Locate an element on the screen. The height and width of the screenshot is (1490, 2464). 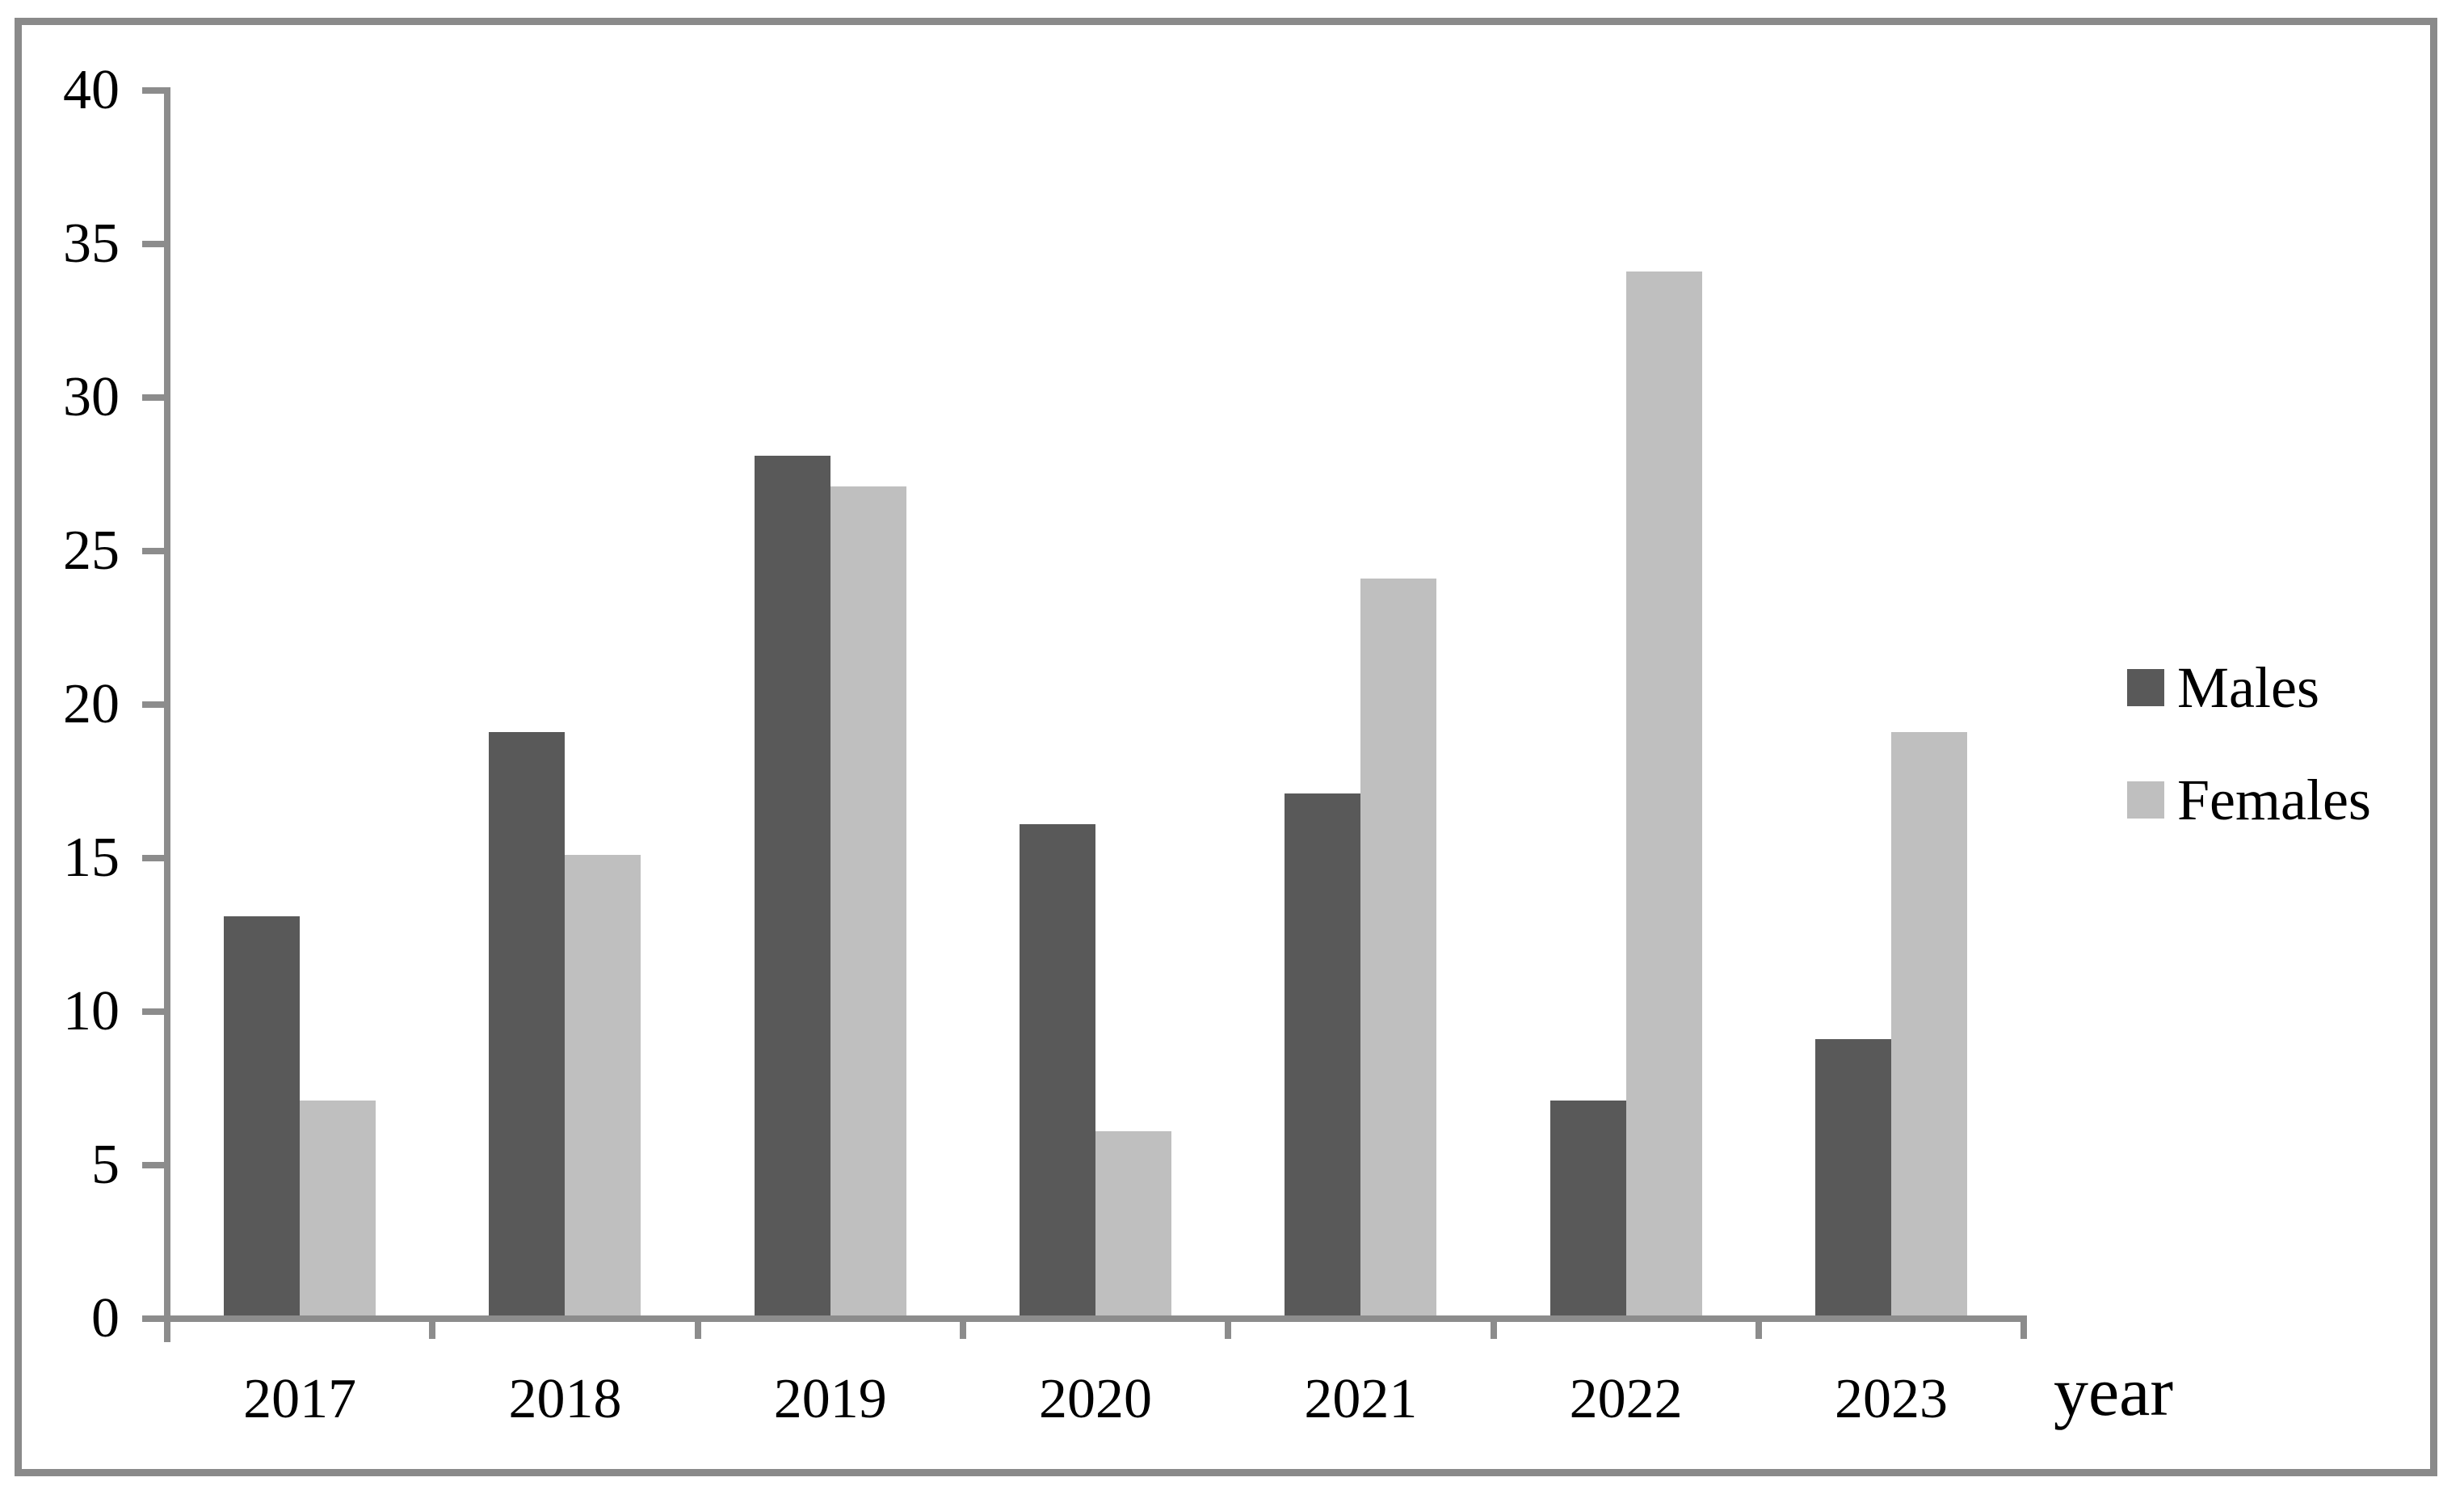
x-tick-label-2018: 2018 is located at coordinates (565, 1399).